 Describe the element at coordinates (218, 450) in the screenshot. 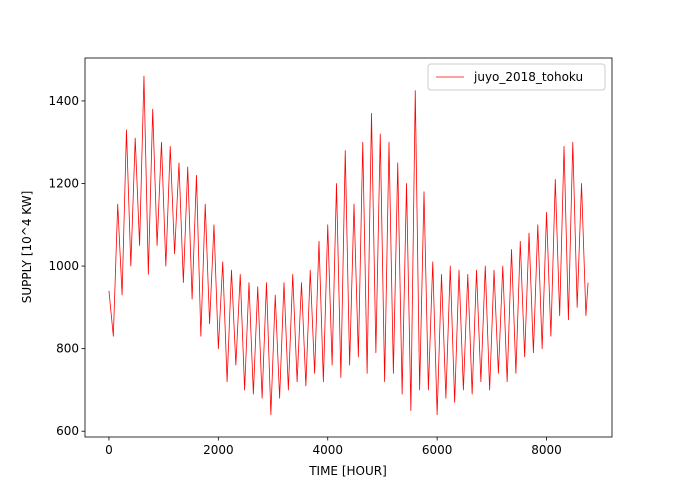

I see `x-tick-label: 2000` at that location.